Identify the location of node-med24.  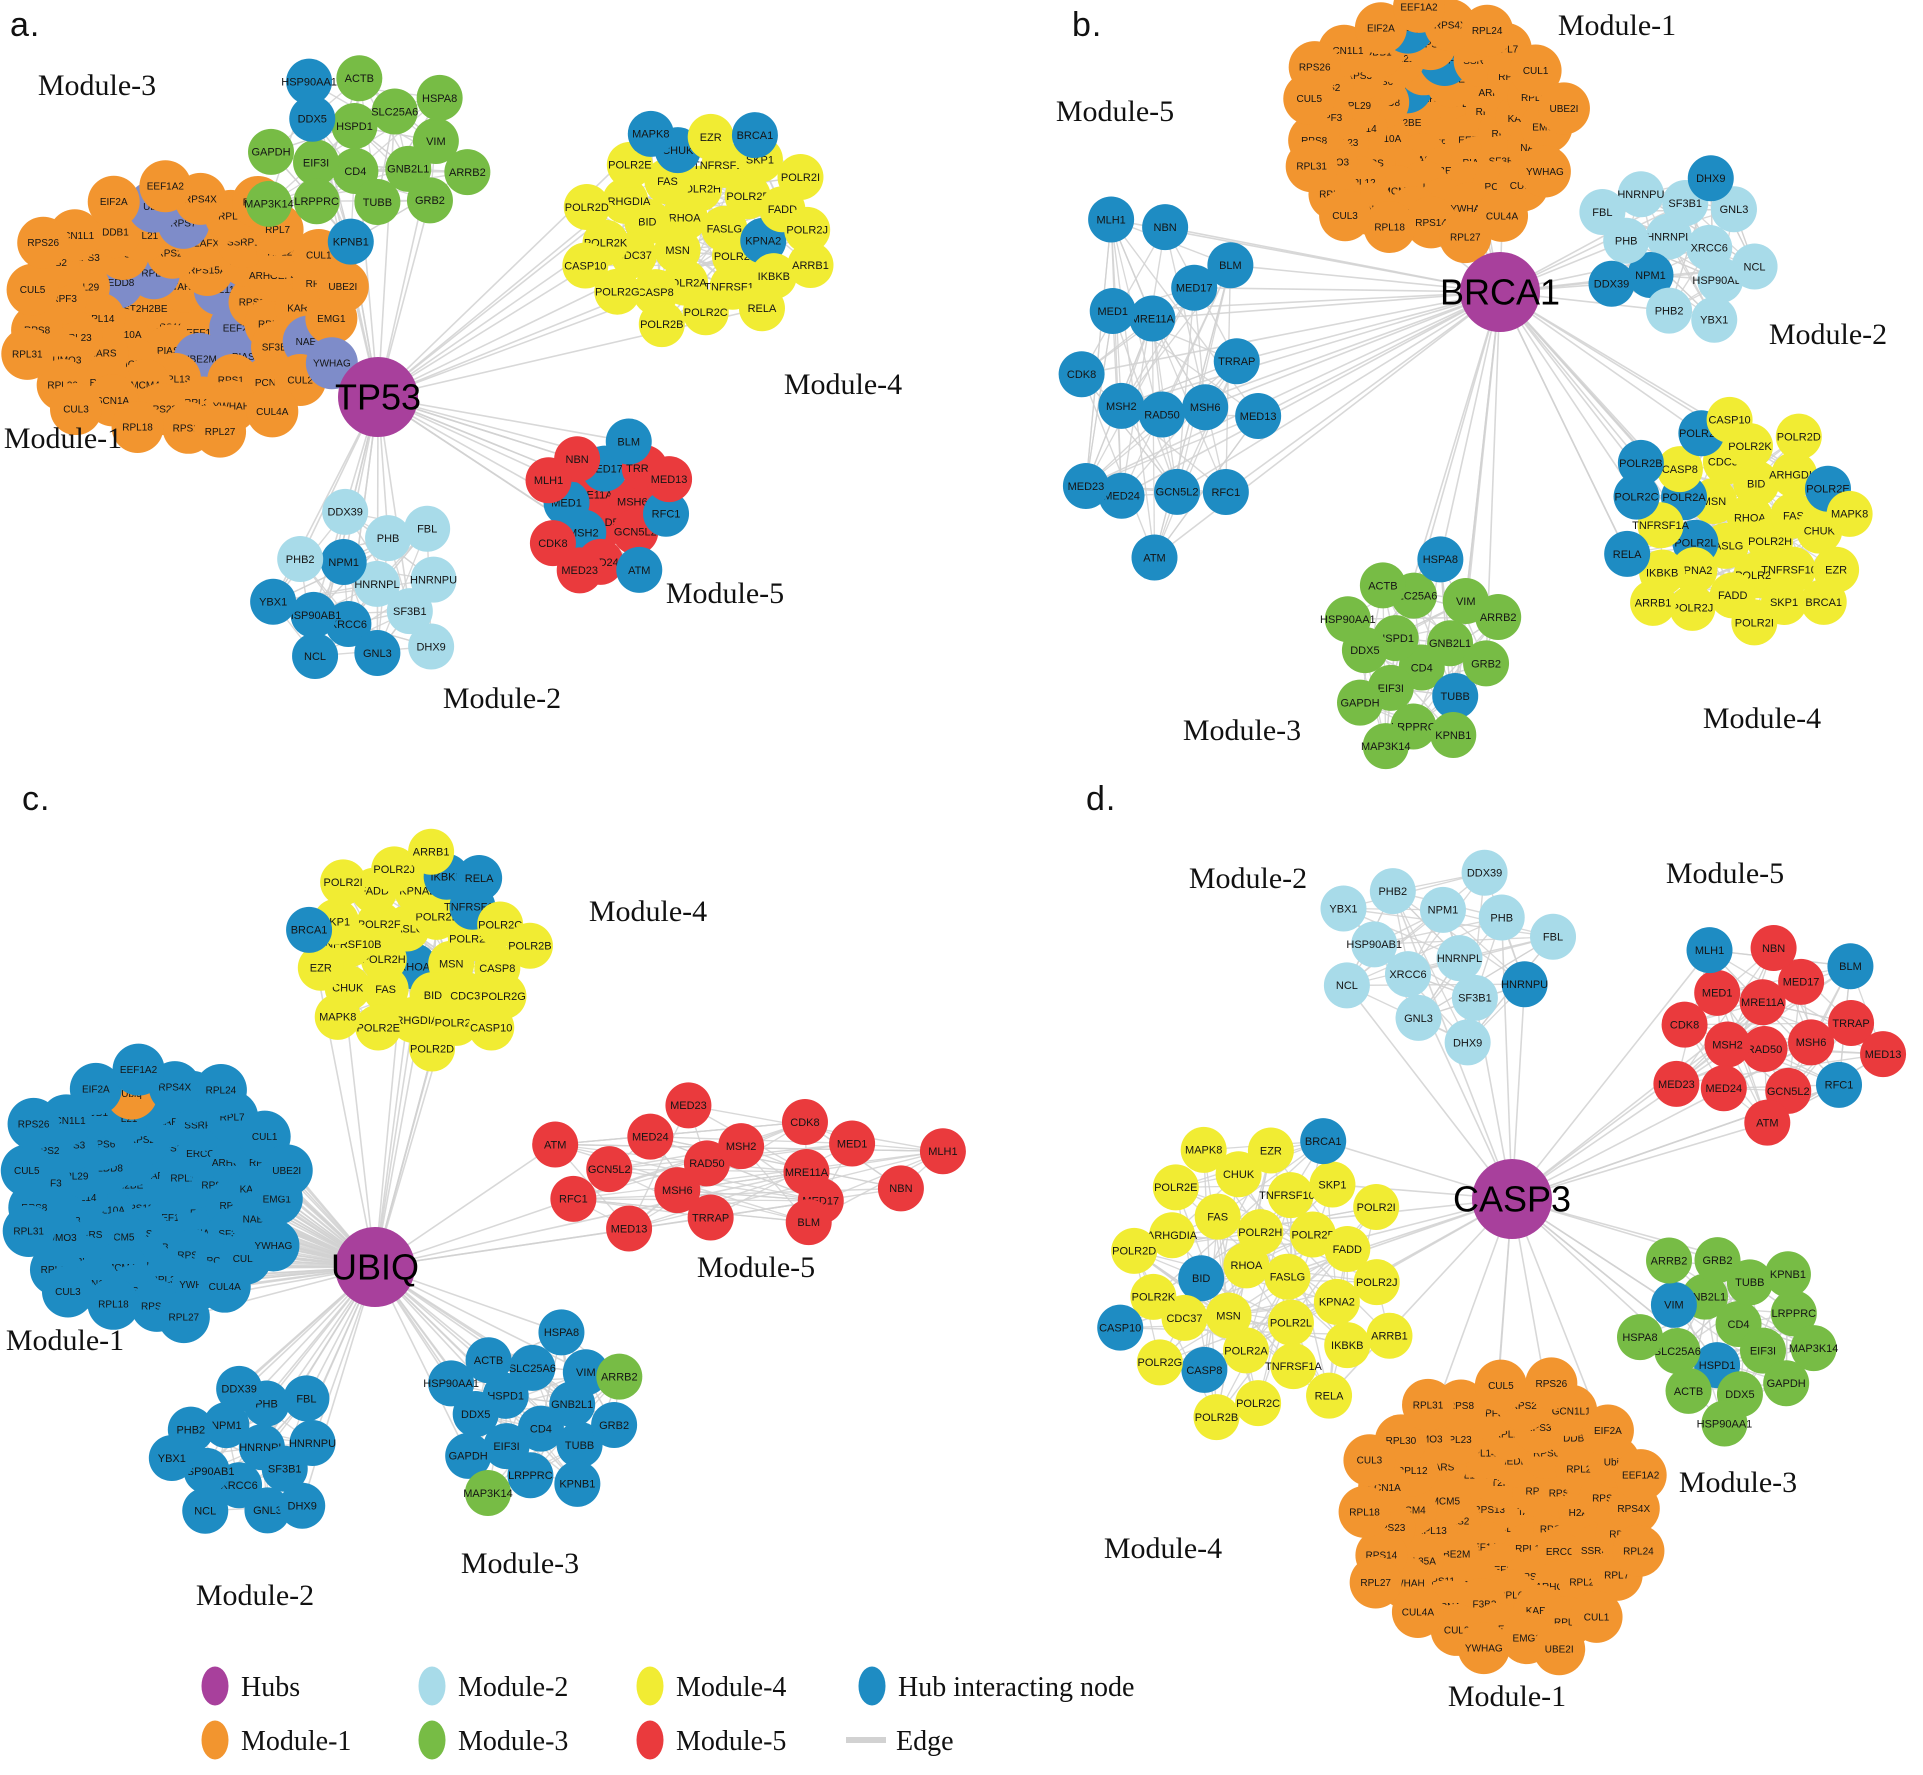
(650, 1136).